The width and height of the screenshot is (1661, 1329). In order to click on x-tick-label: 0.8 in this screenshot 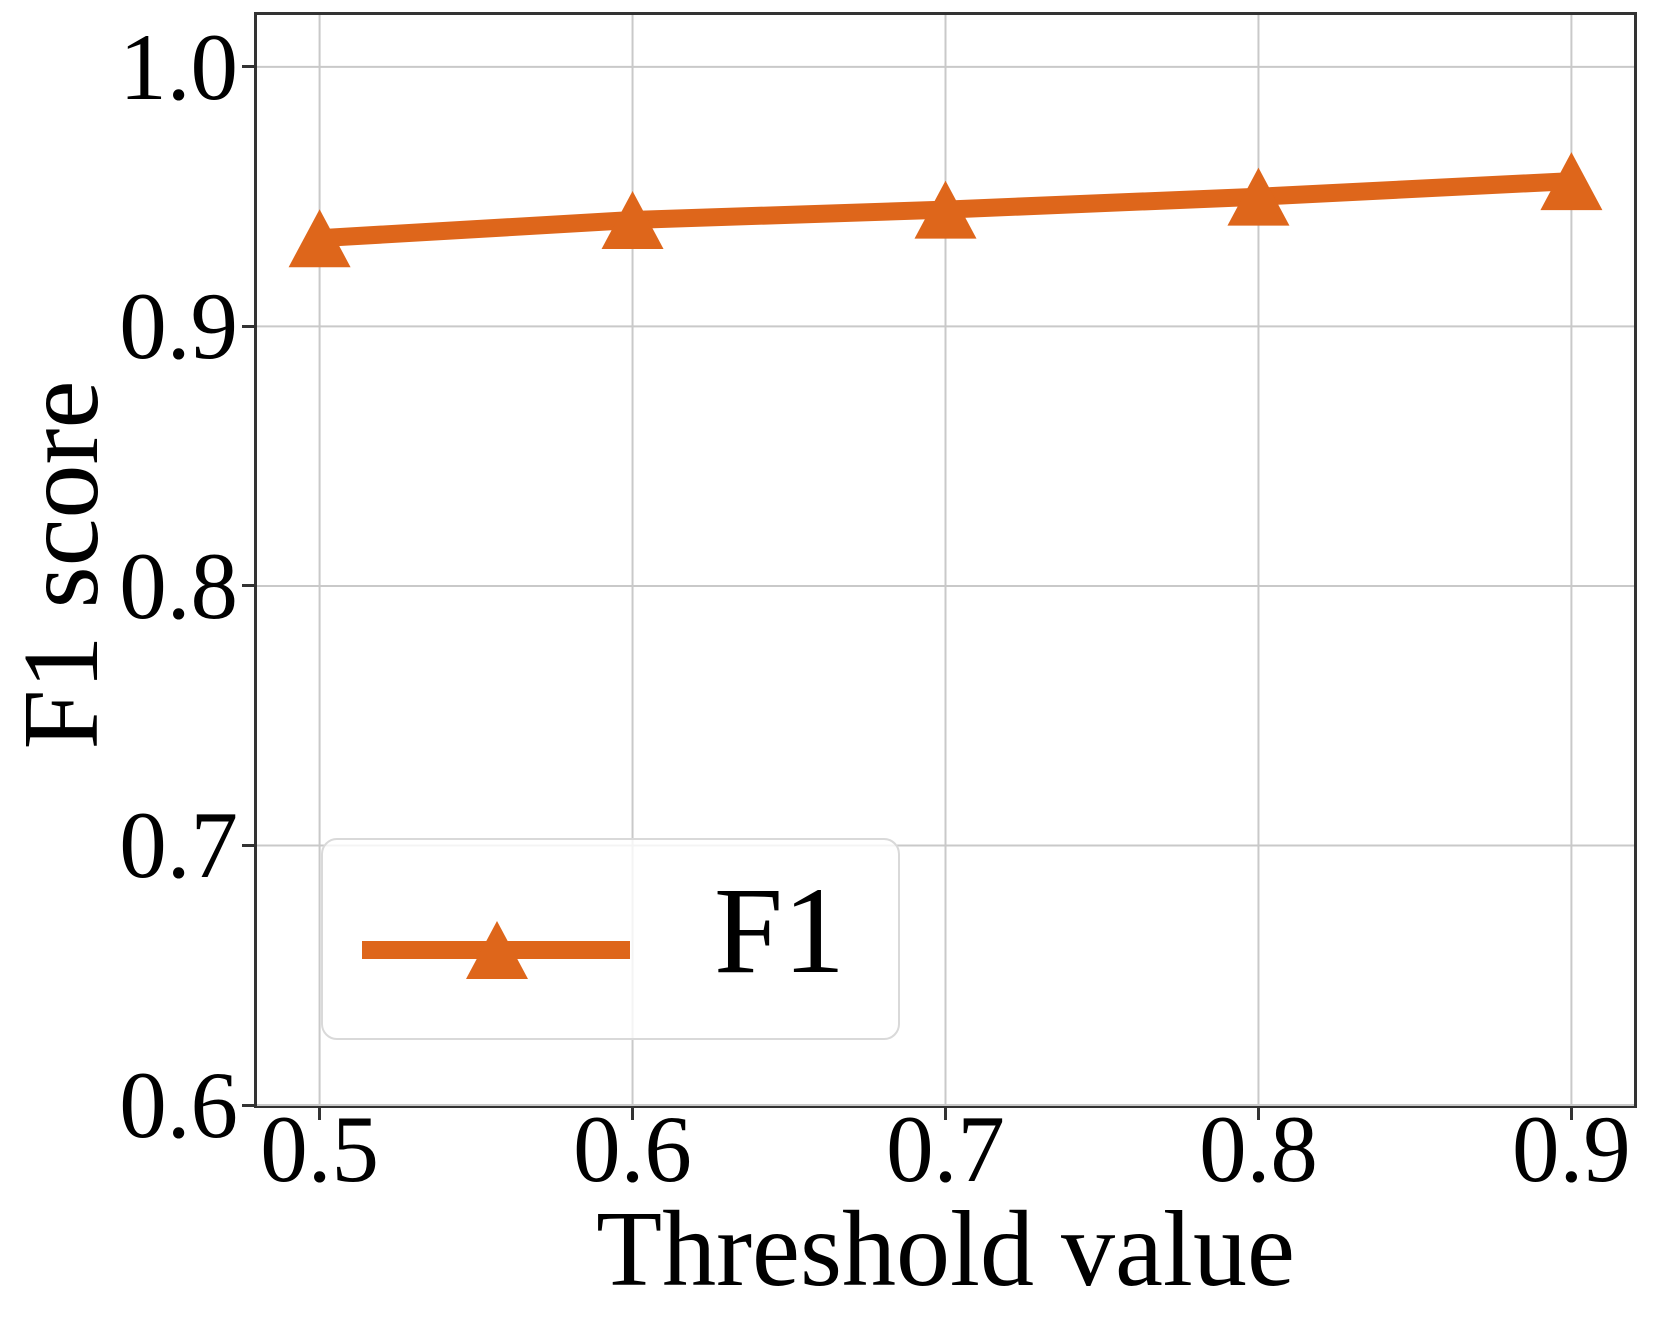, I will do `click(1258, 1149)`.